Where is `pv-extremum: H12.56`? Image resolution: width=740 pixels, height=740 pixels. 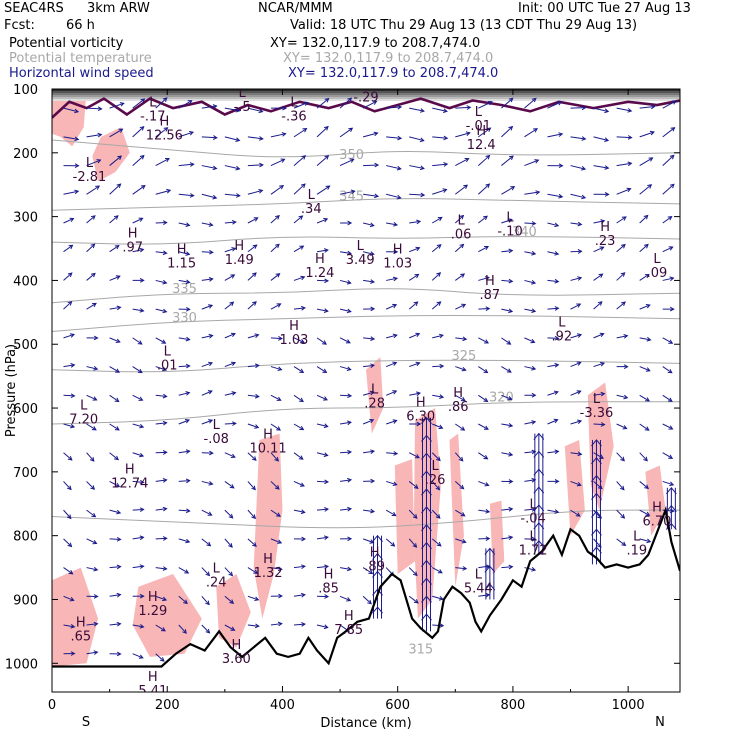
pv-extremum: H12.56 is located at coordinates (164, 129).